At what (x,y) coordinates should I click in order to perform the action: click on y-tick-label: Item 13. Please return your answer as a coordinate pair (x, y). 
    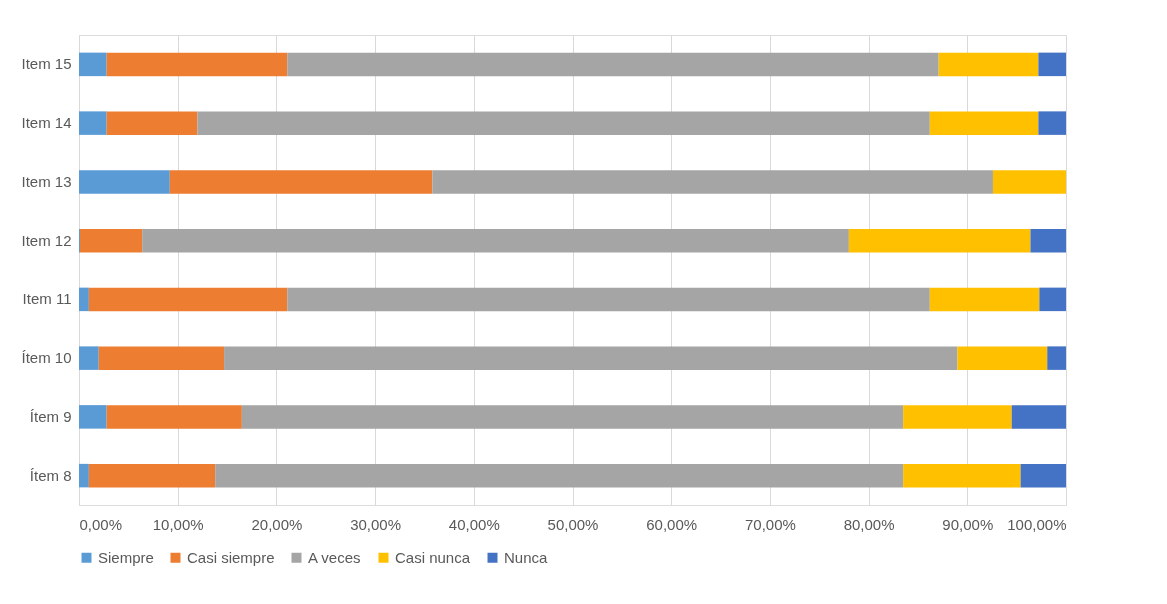
    Looking at the image, I should click on (46, 181).